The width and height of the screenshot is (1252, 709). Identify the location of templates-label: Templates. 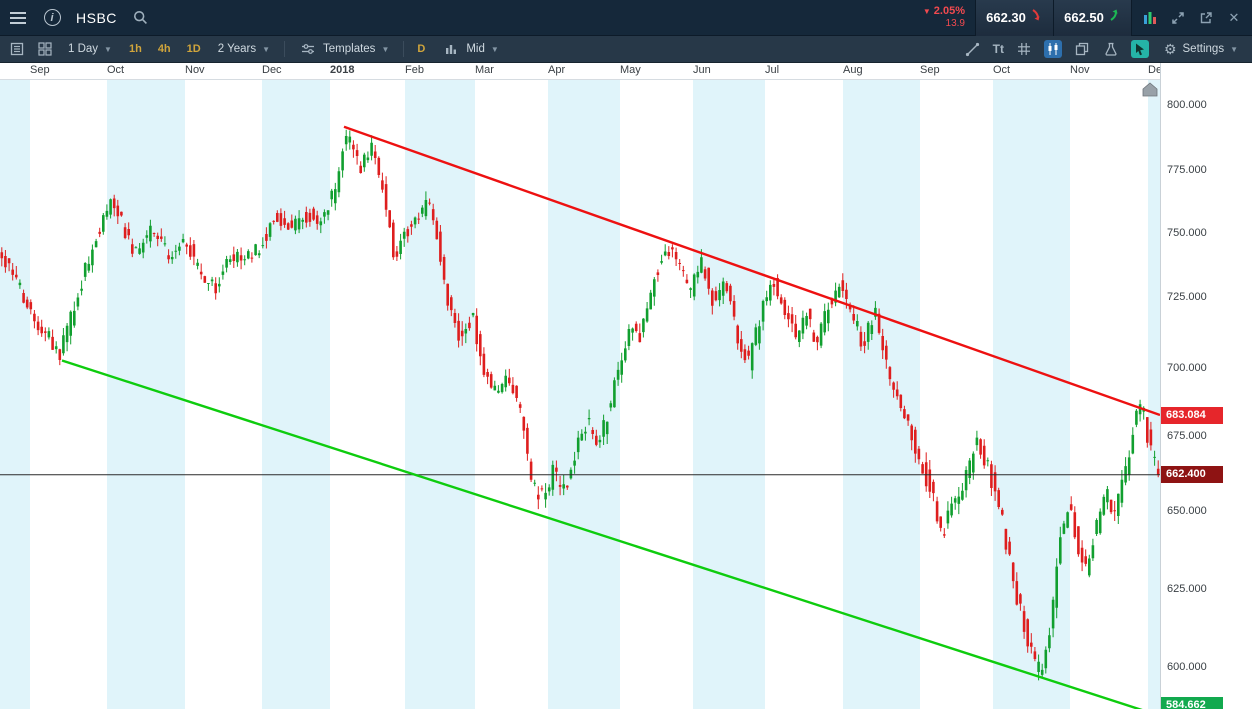
(349, 49).